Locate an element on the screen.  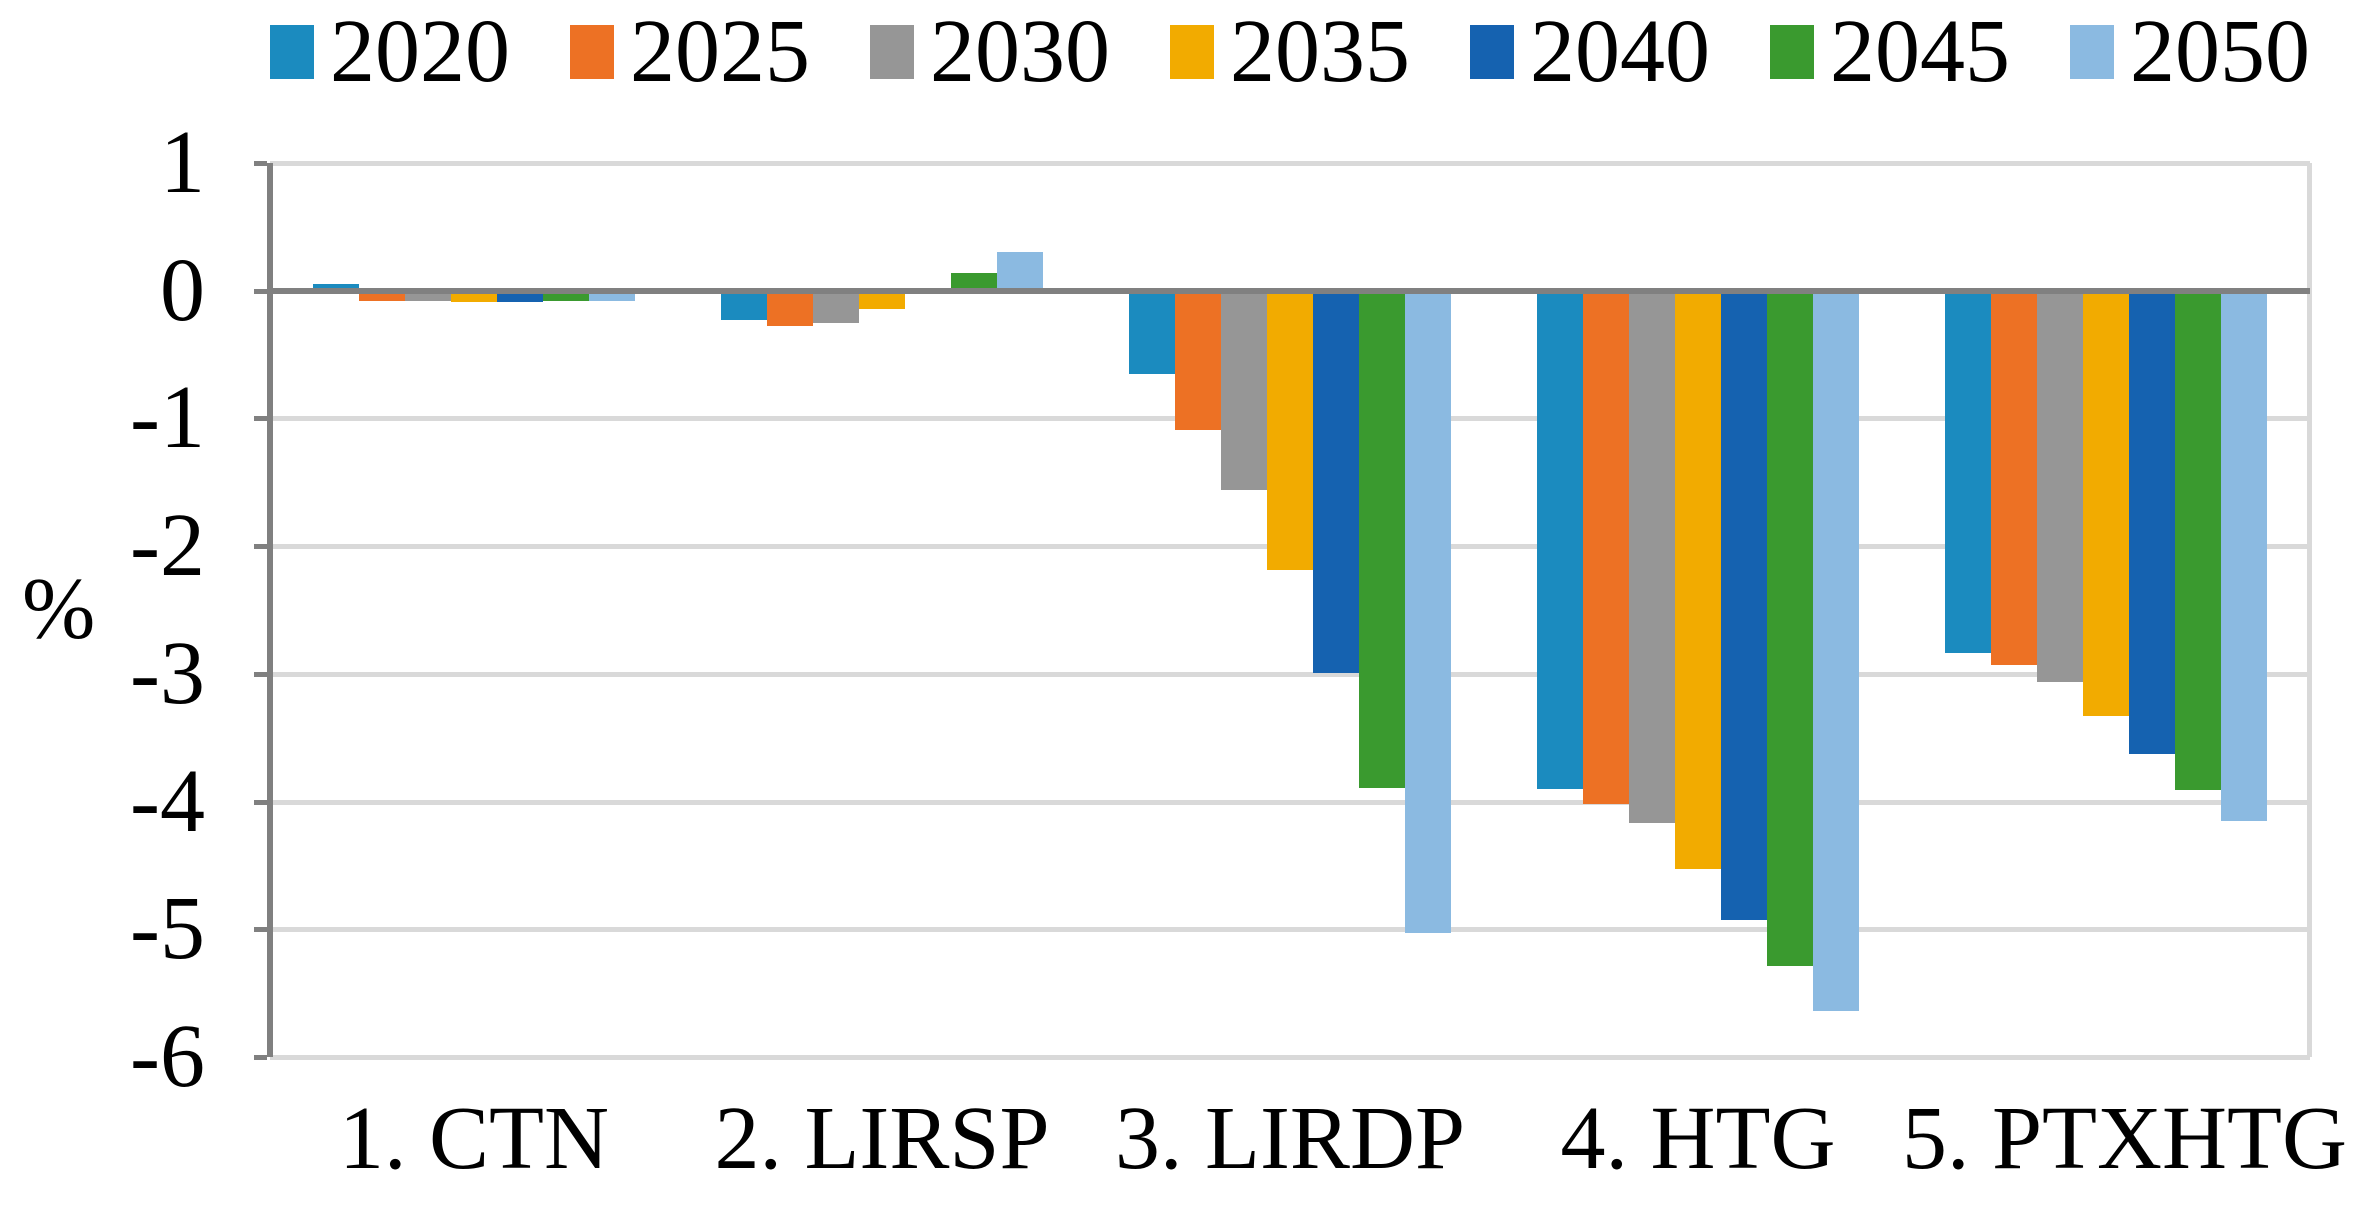
y-tick-label--6: -6 is located at coordinates (167, 1056).